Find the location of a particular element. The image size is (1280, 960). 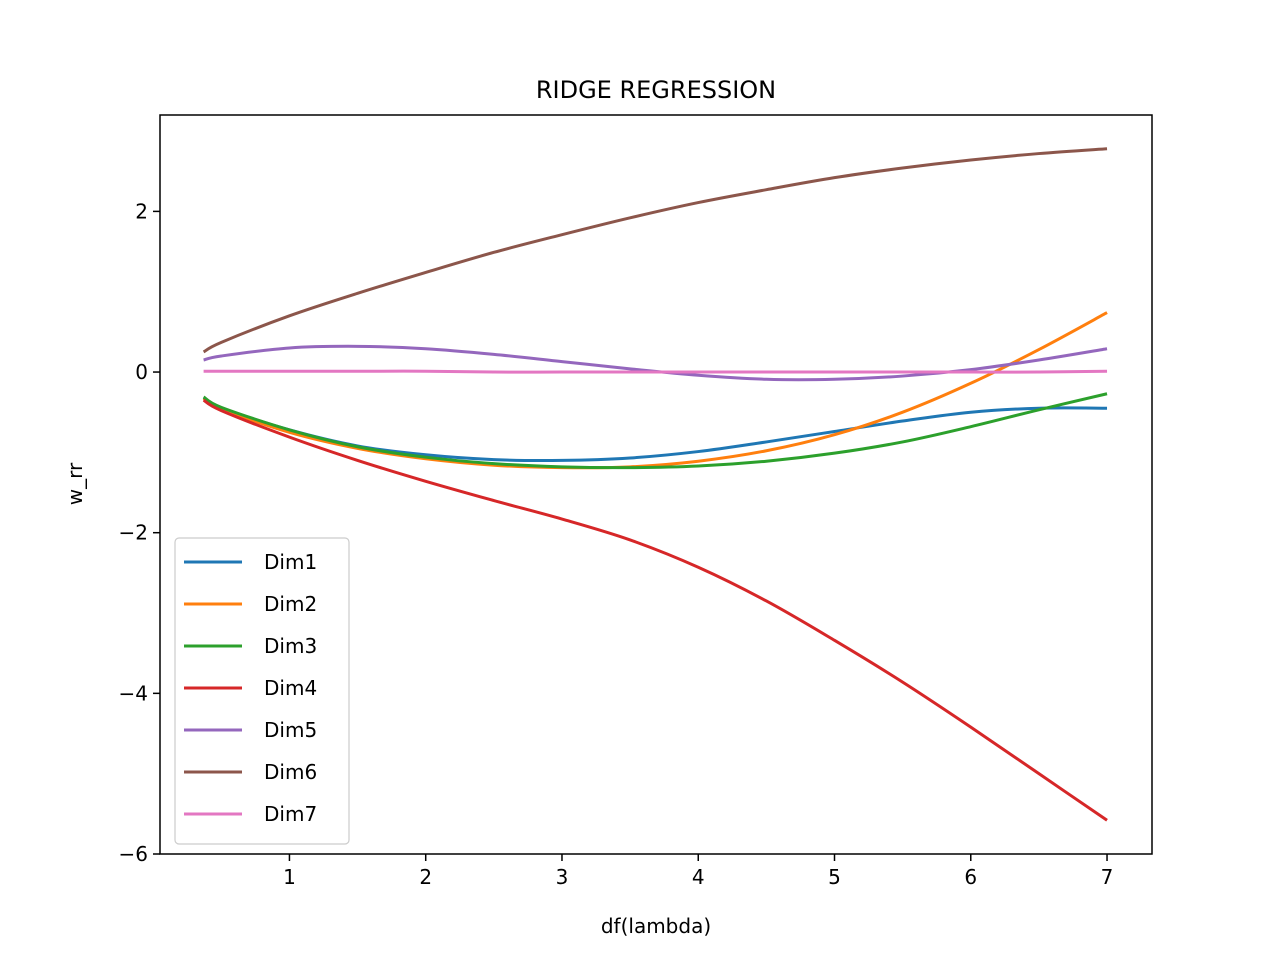

x-tick-label: 2 is located at coordinates (425, 877).